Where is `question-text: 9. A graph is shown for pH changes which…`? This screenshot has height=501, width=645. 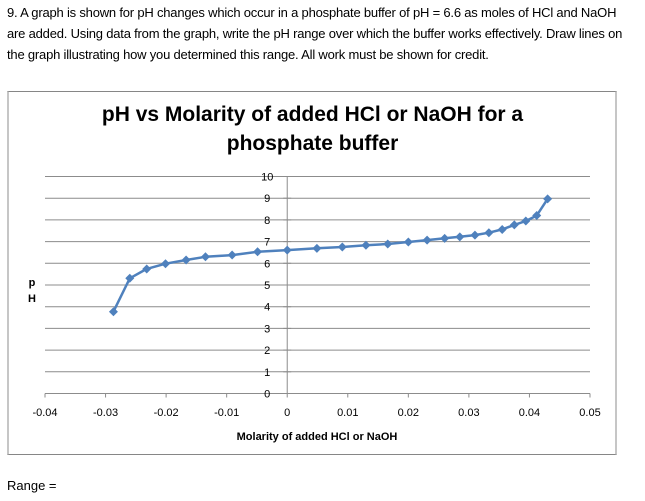
question-text: 9. A graph is shown for pH changes which… is located at coordinates (315, 33).